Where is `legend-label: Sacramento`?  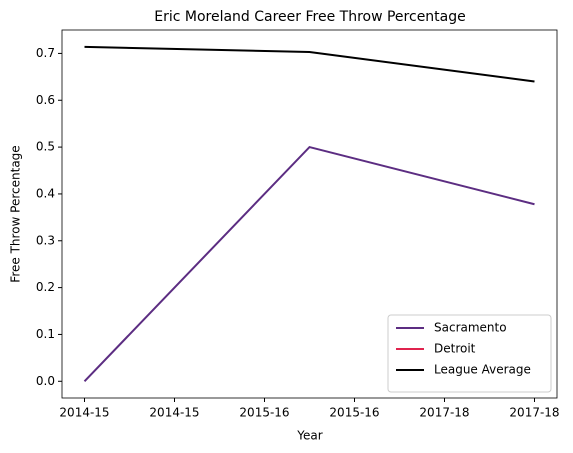
legend-label: Sacramento is located at coordinates (470, 328).